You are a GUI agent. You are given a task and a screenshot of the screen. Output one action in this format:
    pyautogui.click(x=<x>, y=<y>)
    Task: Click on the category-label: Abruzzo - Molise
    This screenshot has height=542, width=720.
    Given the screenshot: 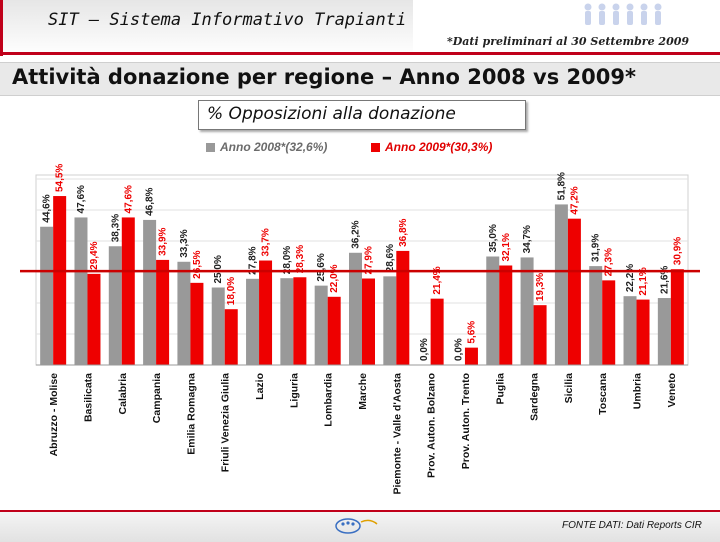 What is the action you would take?
    pyautogui.click(x=54, y=415)
    